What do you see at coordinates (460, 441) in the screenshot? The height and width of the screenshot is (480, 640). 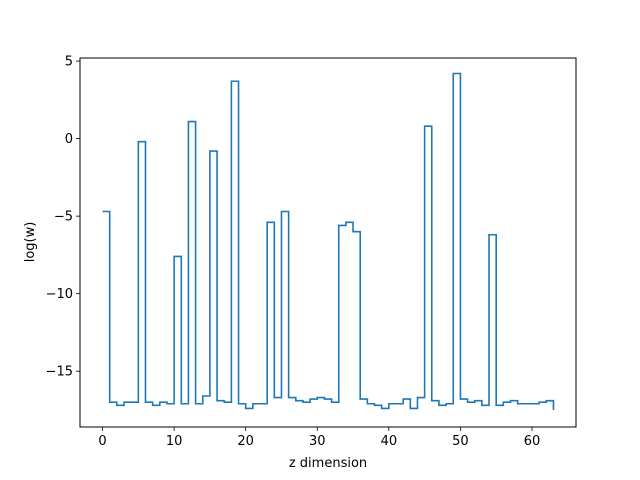 I see `x-tick-label: 50` at bounding box center [460, 441].